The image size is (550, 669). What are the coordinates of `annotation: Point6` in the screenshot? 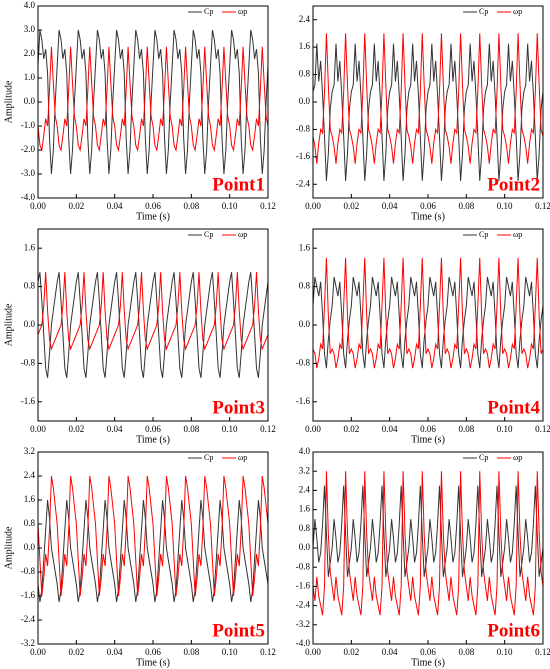 It's located at (513, 630).